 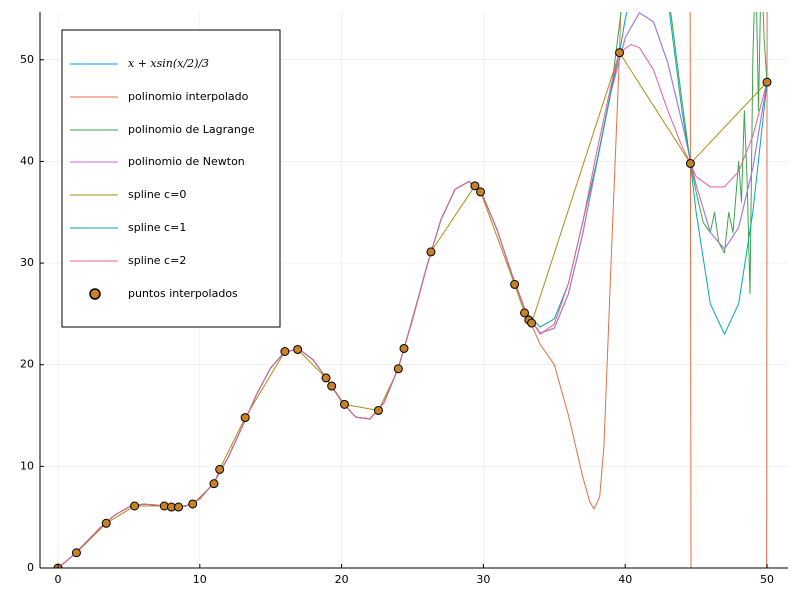 I want to click on legend-marker, so click(x=95, y=294).